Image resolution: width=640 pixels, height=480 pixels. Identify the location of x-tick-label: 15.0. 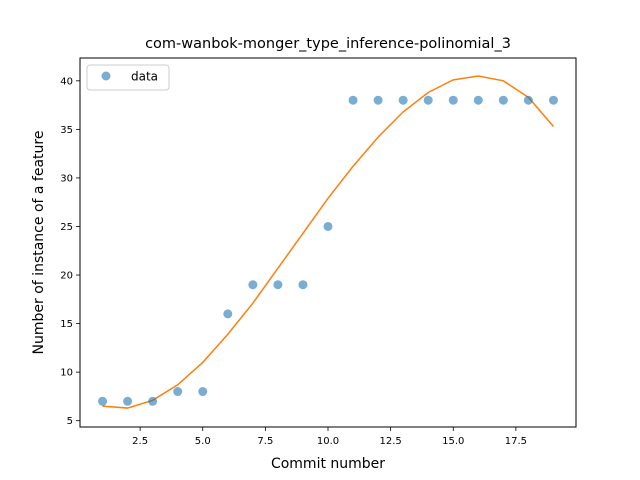
(453, 441).